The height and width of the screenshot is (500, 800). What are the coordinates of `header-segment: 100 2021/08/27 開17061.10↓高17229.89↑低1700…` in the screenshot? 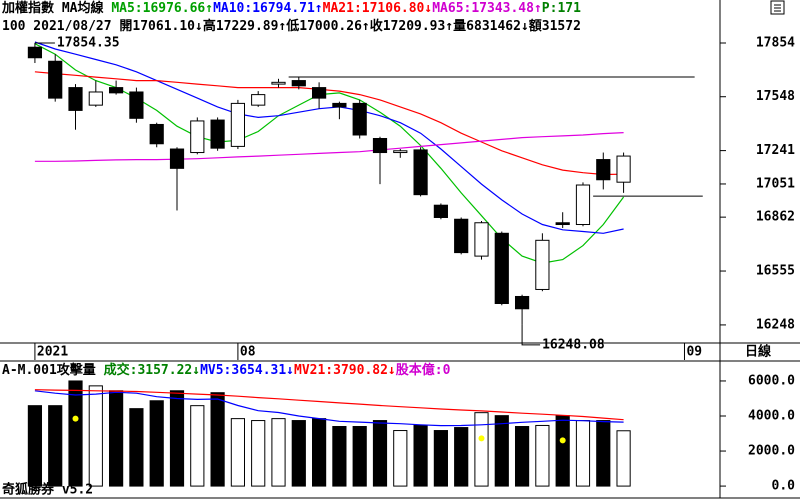 It's located at (291, 26).